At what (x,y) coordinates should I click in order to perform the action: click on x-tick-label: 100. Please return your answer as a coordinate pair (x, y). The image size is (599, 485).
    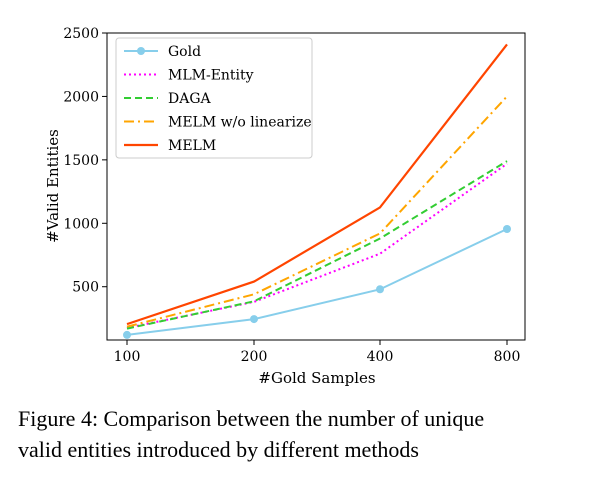
    Looking at the image, I should click on (127, 357).